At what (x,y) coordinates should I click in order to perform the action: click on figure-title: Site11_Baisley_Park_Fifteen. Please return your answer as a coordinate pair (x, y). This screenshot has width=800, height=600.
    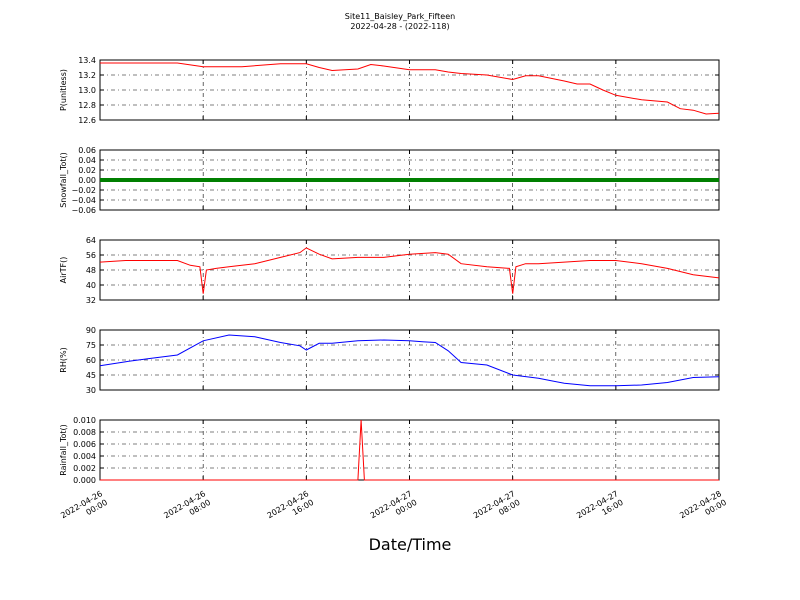
    Looking at the image, I should click on (400, 16).